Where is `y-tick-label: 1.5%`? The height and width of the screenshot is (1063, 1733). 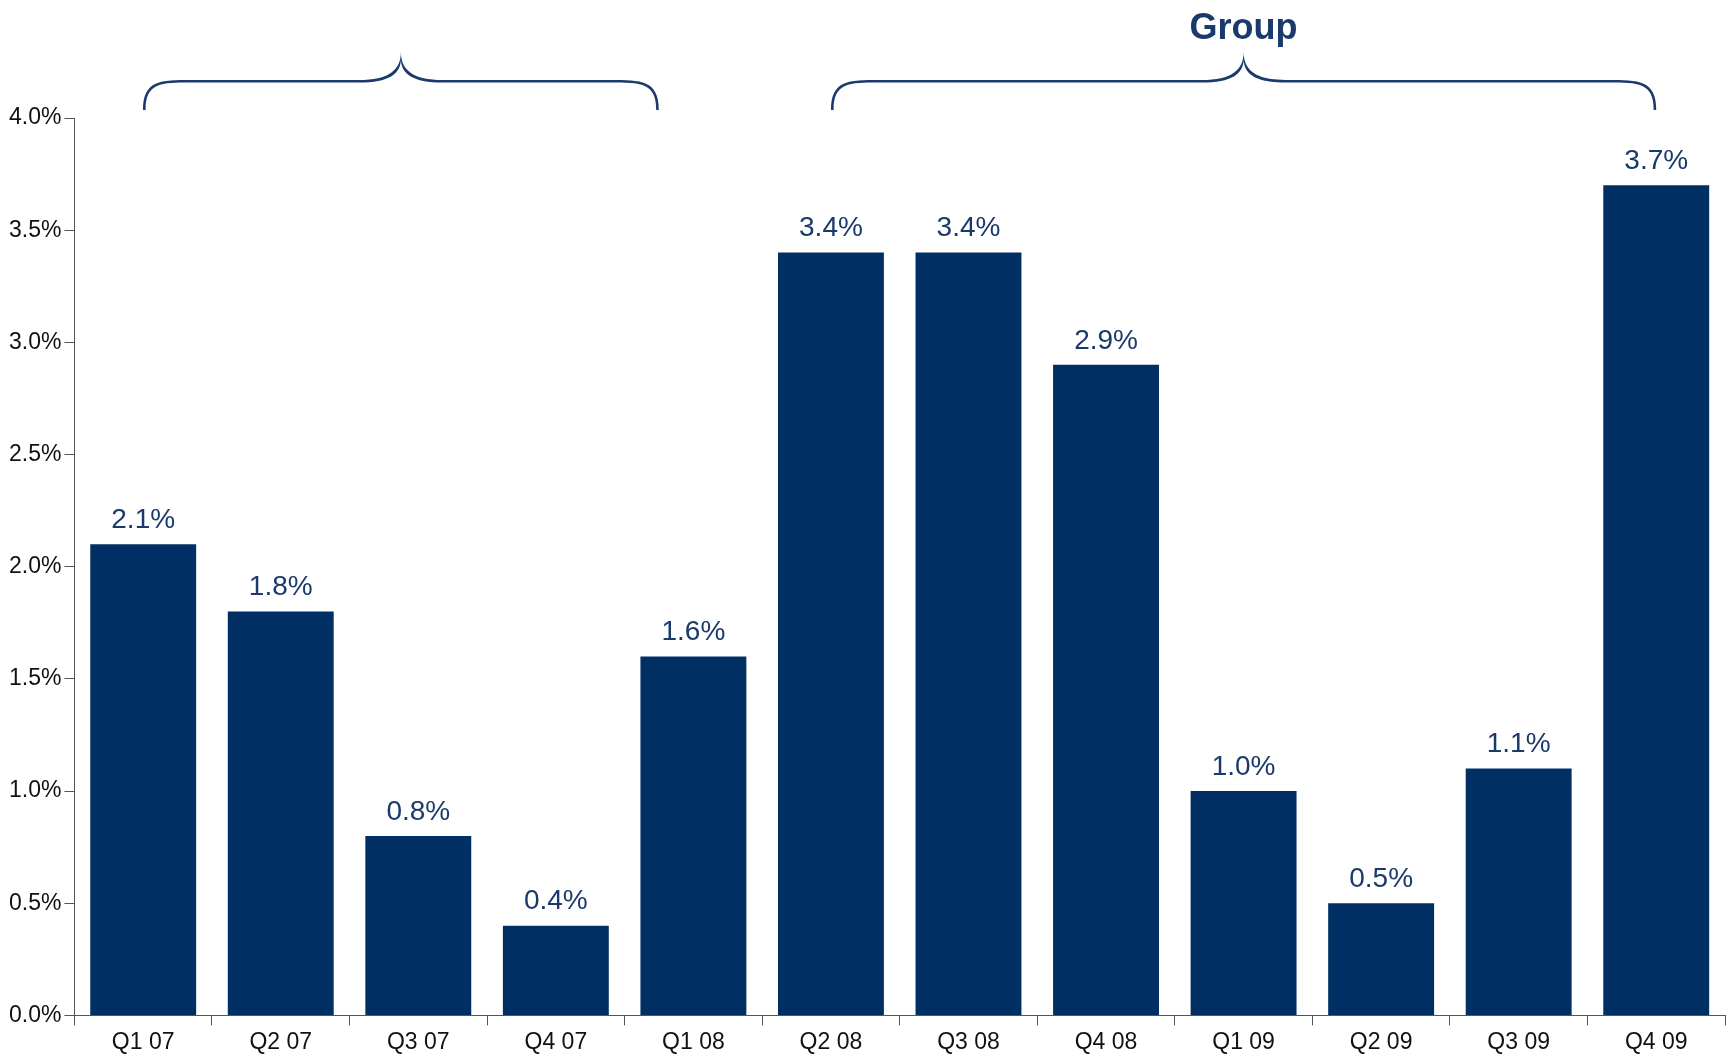
y-tick-label: 1.5% is located at coordinates (35, 677).